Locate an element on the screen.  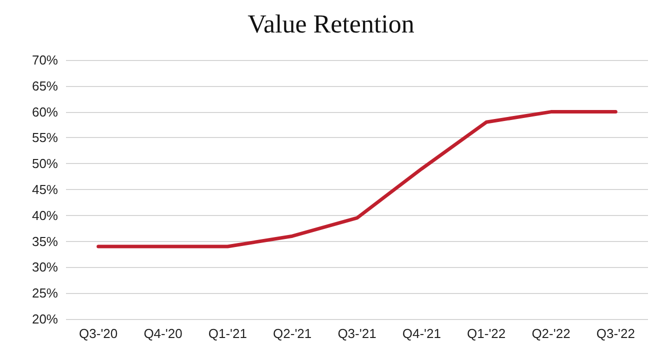
y-tick-label: 25% is located at coordinates (45, 293).